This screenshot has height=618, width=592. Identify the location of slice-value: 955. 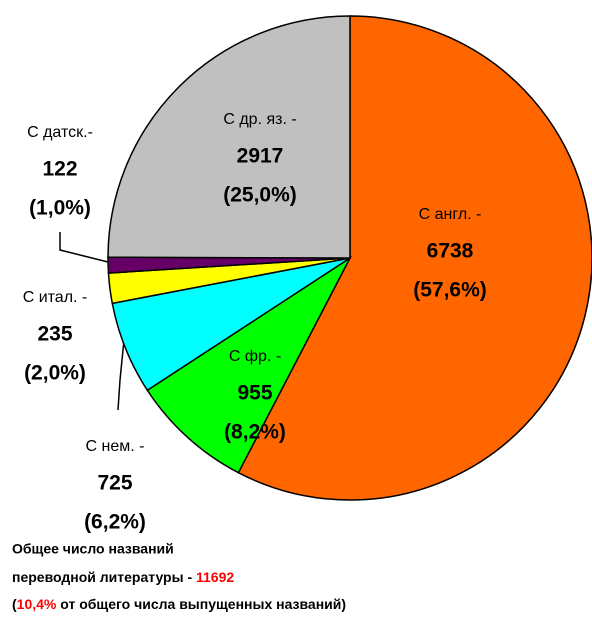
(254, 393).